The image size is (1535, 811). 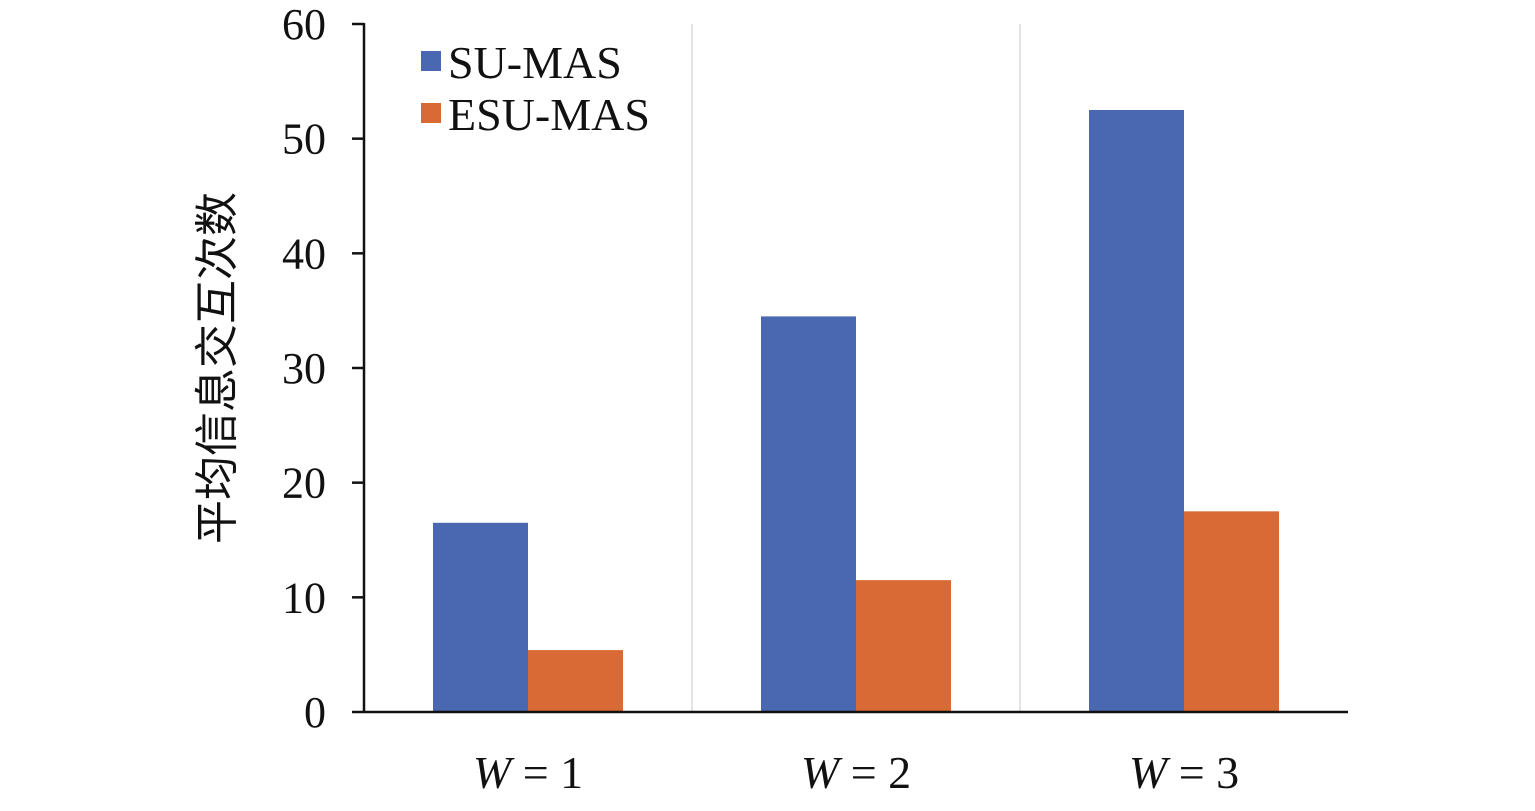 What do you see at coordinates (304, 483) in the screenshot?
I see `y-tick-label: 20` at bounding box center [304, 483].